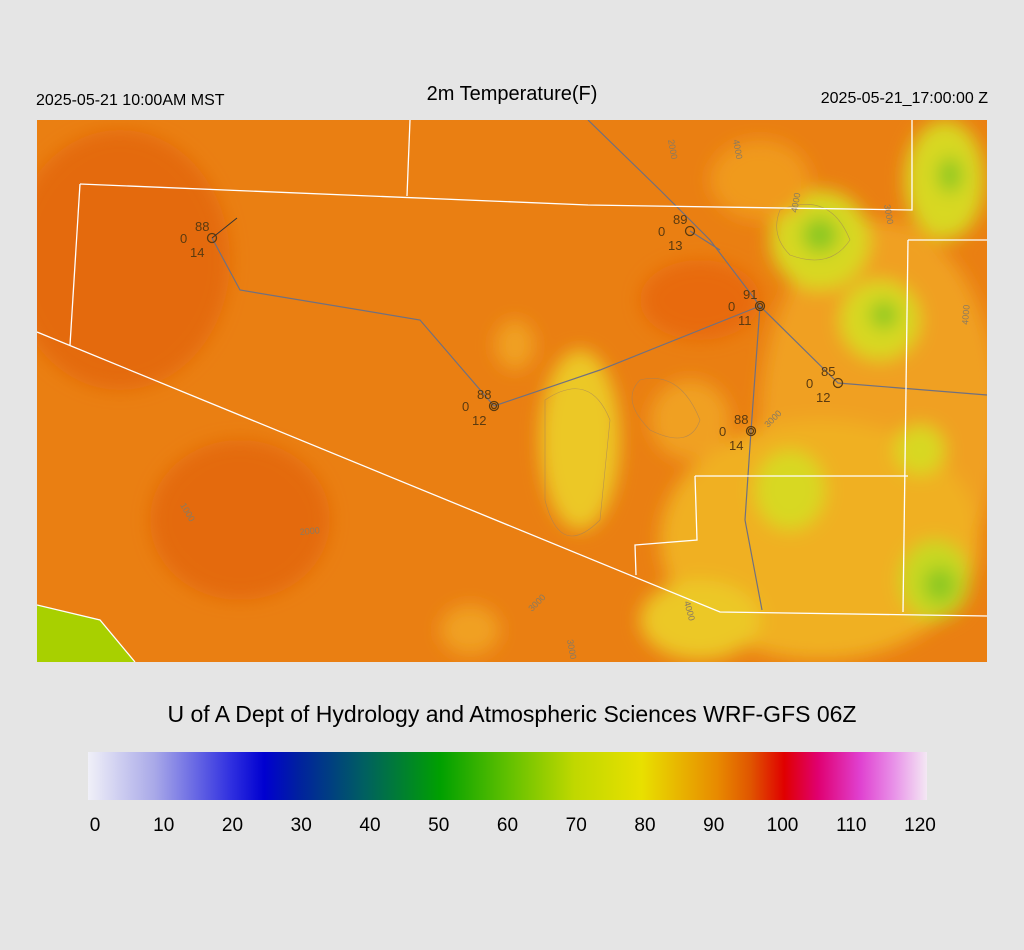 The width and height of the screenshot is (1024, 950). Describe the element at coordinates (224, 228) in the screenshot. I see `wind-barb` at that location.